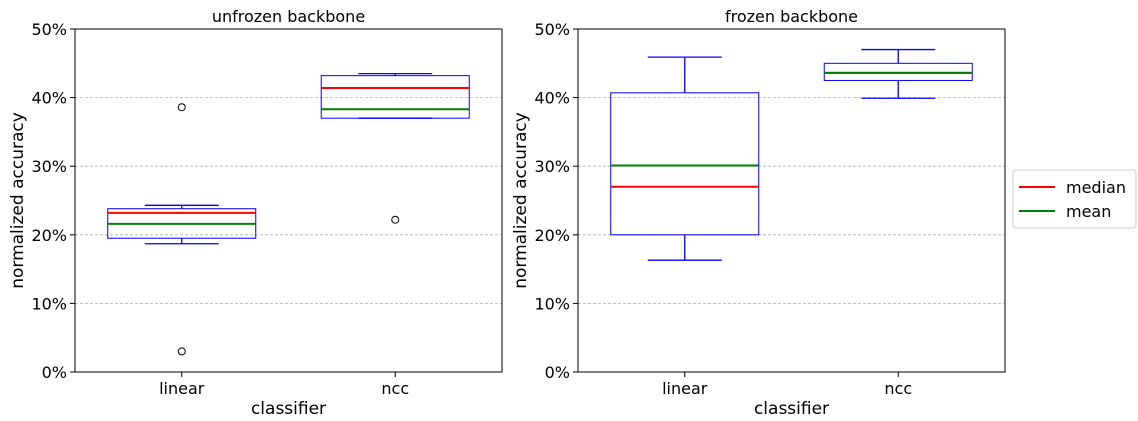 The image size is (1138, 421). What do you see at coordinates (288, 16) in the screenshot?
I see `panel-title: unfrozen backbone` at bounding box center [288, 16].